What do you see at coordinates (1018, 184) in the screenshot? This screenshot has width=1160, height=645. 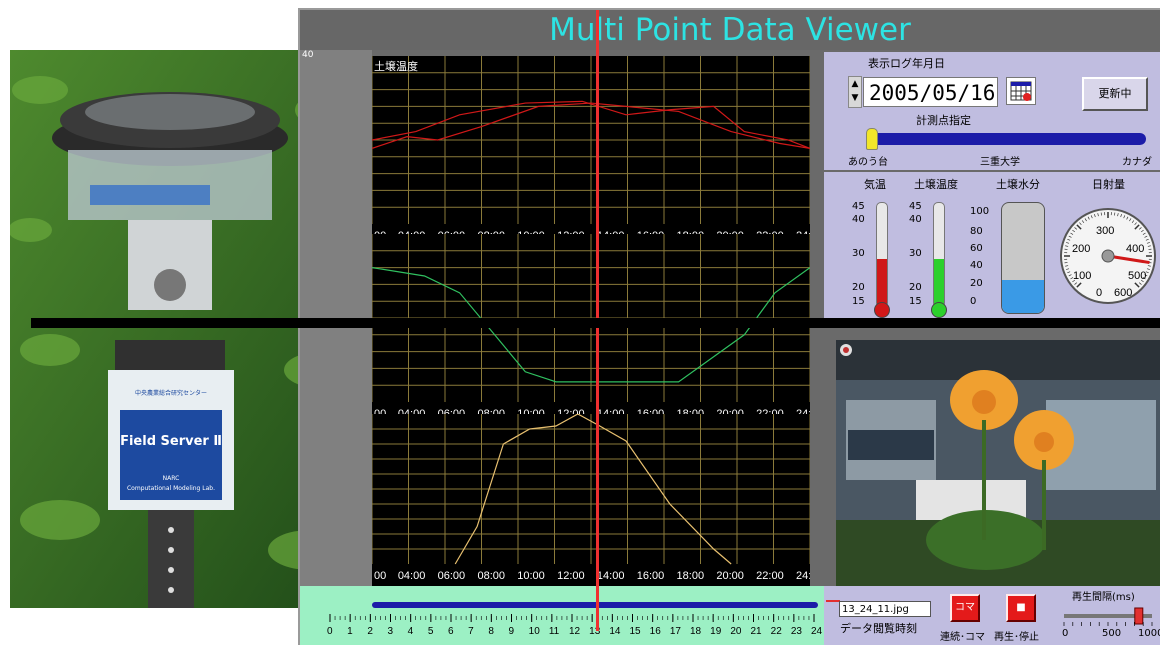 I see `soil-water-label: 土壌水分` at bounding box center [1018, 184].